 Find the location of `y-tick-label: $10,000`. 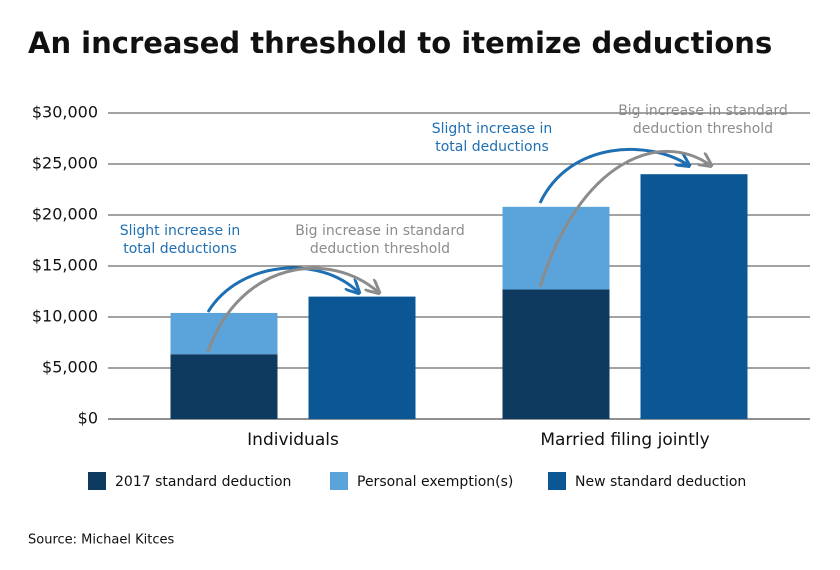

y-tick-label: $10,000 is located at coordinates (65, 316).